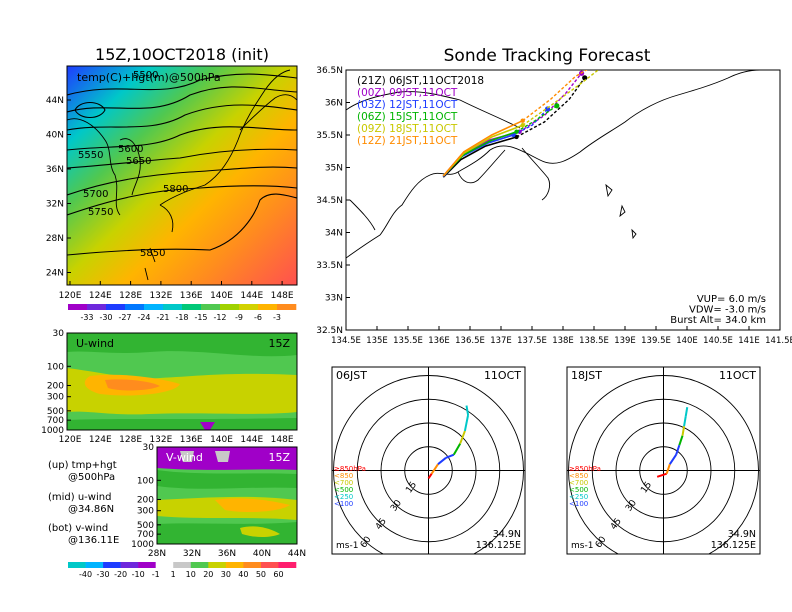 The image size is (792, 612). Describe the element at coordinates (578, 483) in the screenshot. I see `hodograph-legend-entry: <700` at that location.